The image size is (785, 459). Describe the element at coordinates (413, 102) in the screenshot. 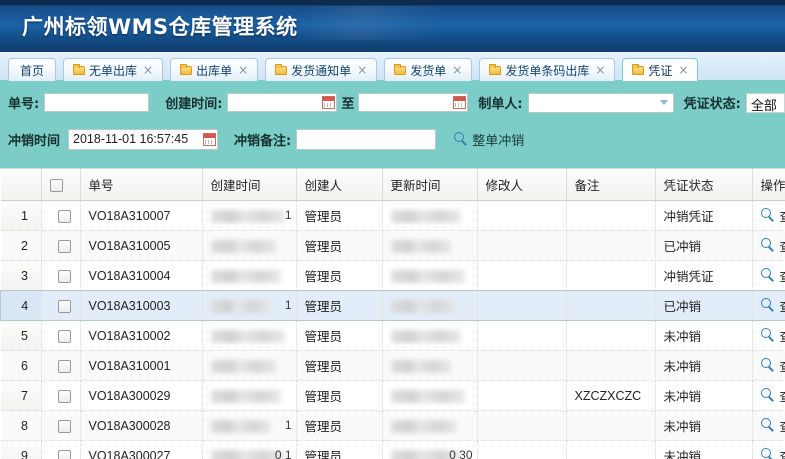

I see `create-time-to-input` at that location.